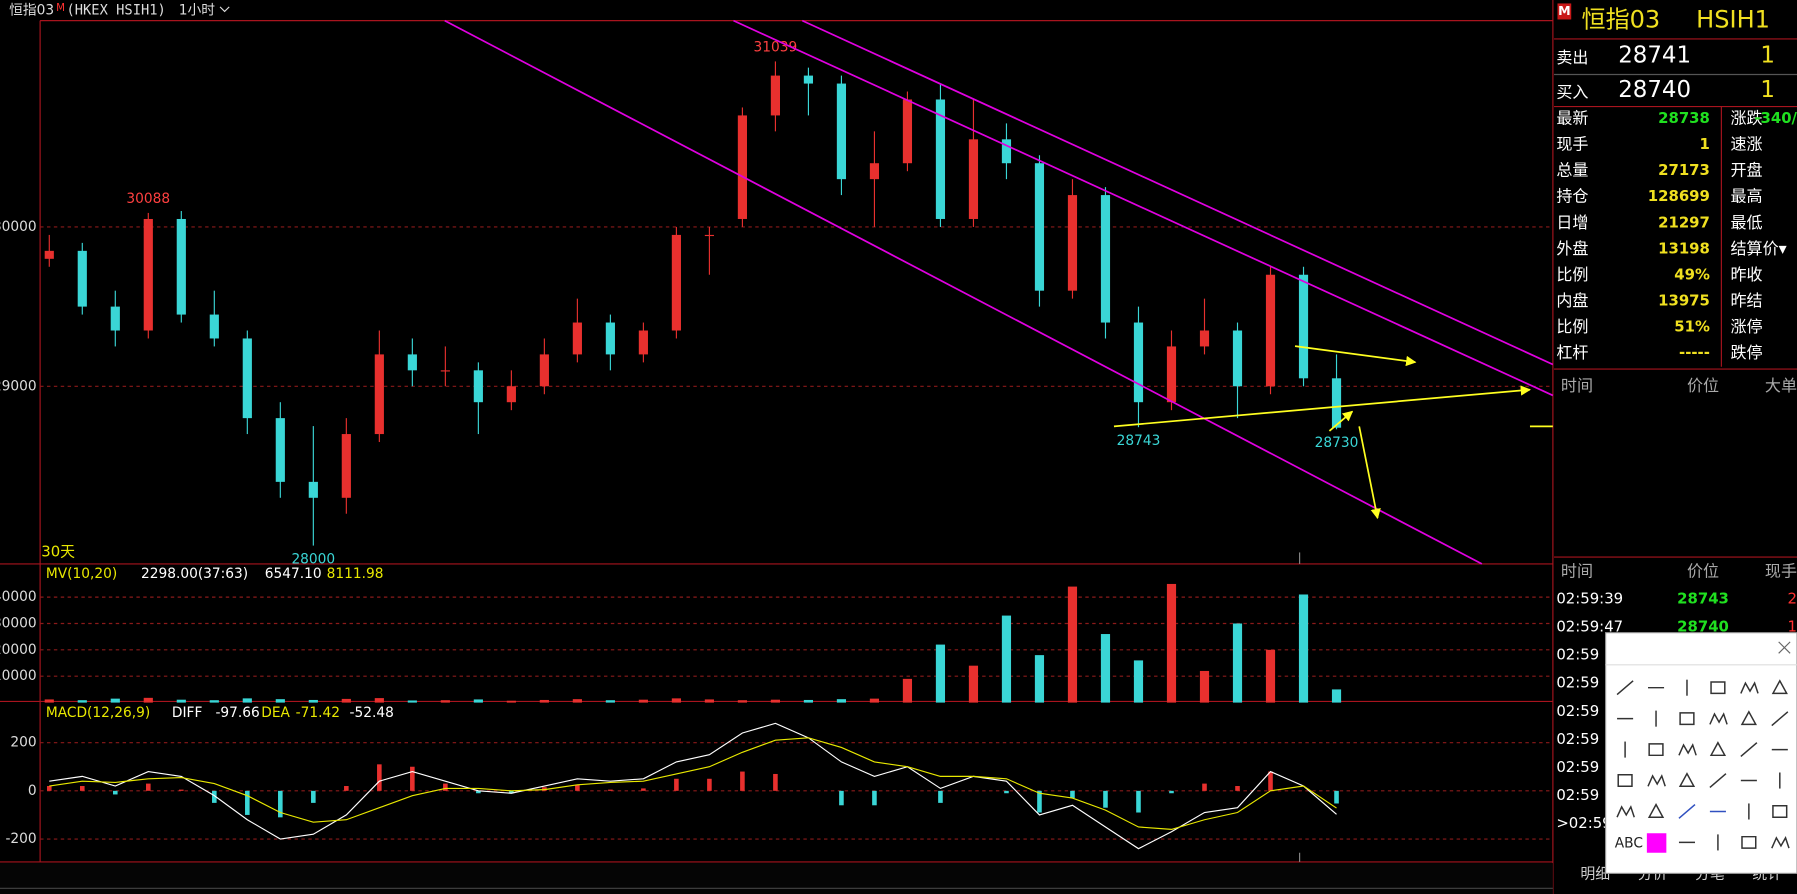 The height and width of the screenshot is (894, 1797). I want to click on quote-label: 外盘, so click(1572, 248).